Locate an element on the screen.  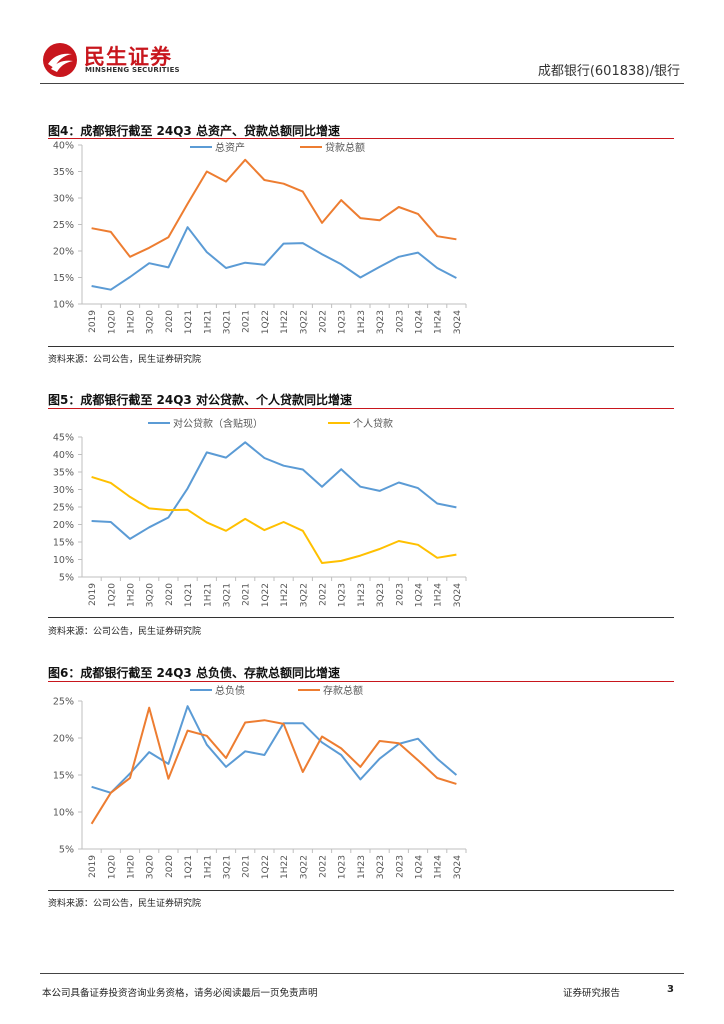
page-number: 3 is located at coordinates (670, 989).